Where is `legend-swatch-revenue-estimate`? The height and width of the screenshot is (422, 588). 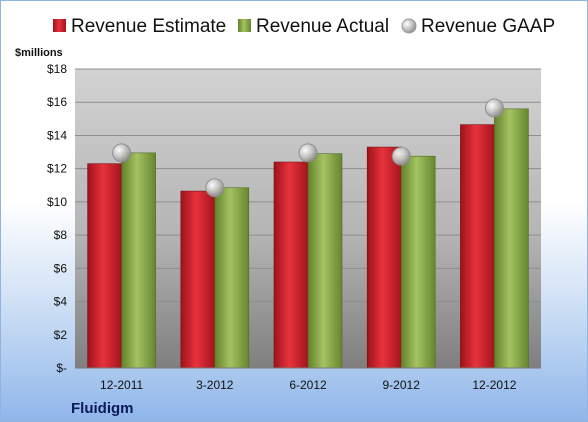
legend-swatch-revenue-estimate is located at coordinates (59, 25).